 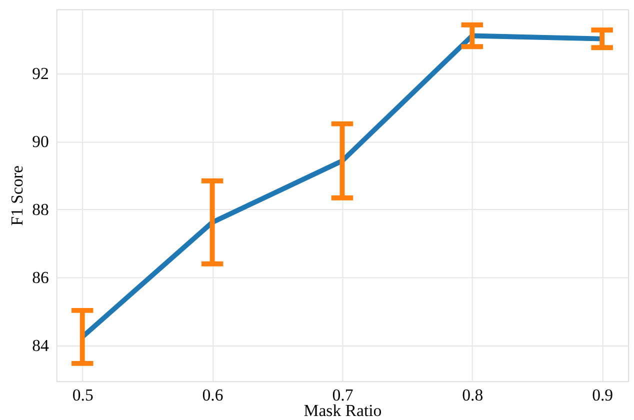 What do you see at coordinates (603, 394) in the screenshot?
I see `x-tick-label: 0.9` at bounding box center [603, 394].